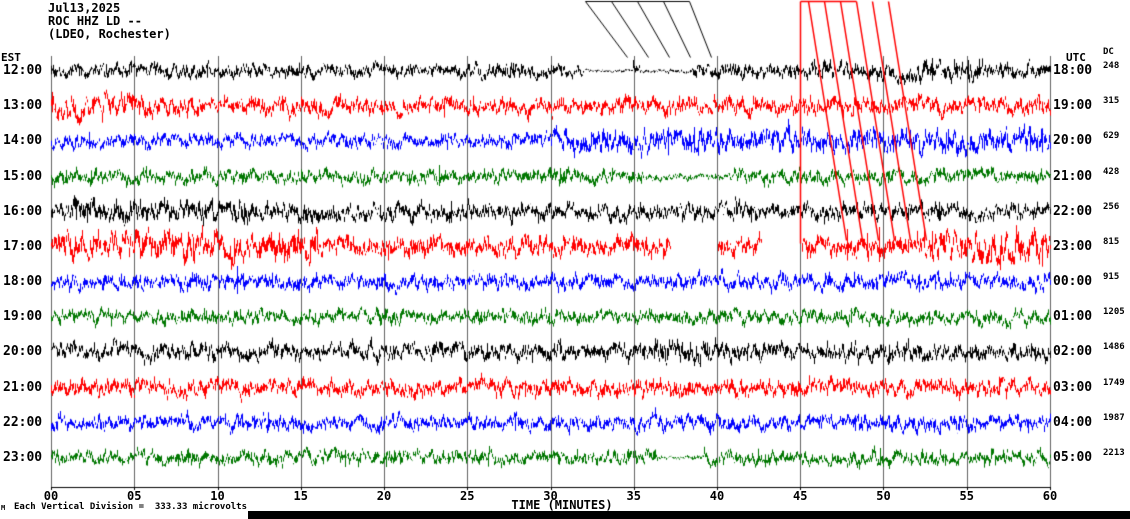  I want to click on dc-value: 1987, so click(1114, 418).